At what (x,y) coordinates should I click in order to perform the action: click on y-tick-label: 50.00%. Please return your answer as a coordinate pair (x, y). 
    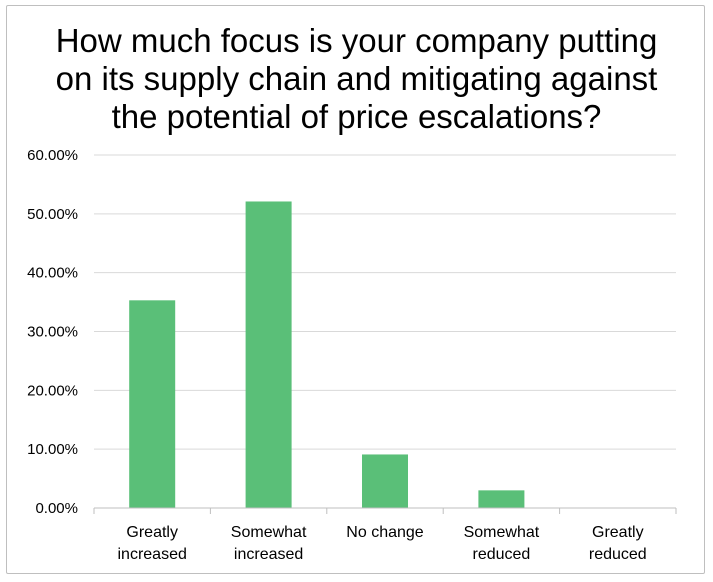
    Looking at the image, I should click on (52, 214).